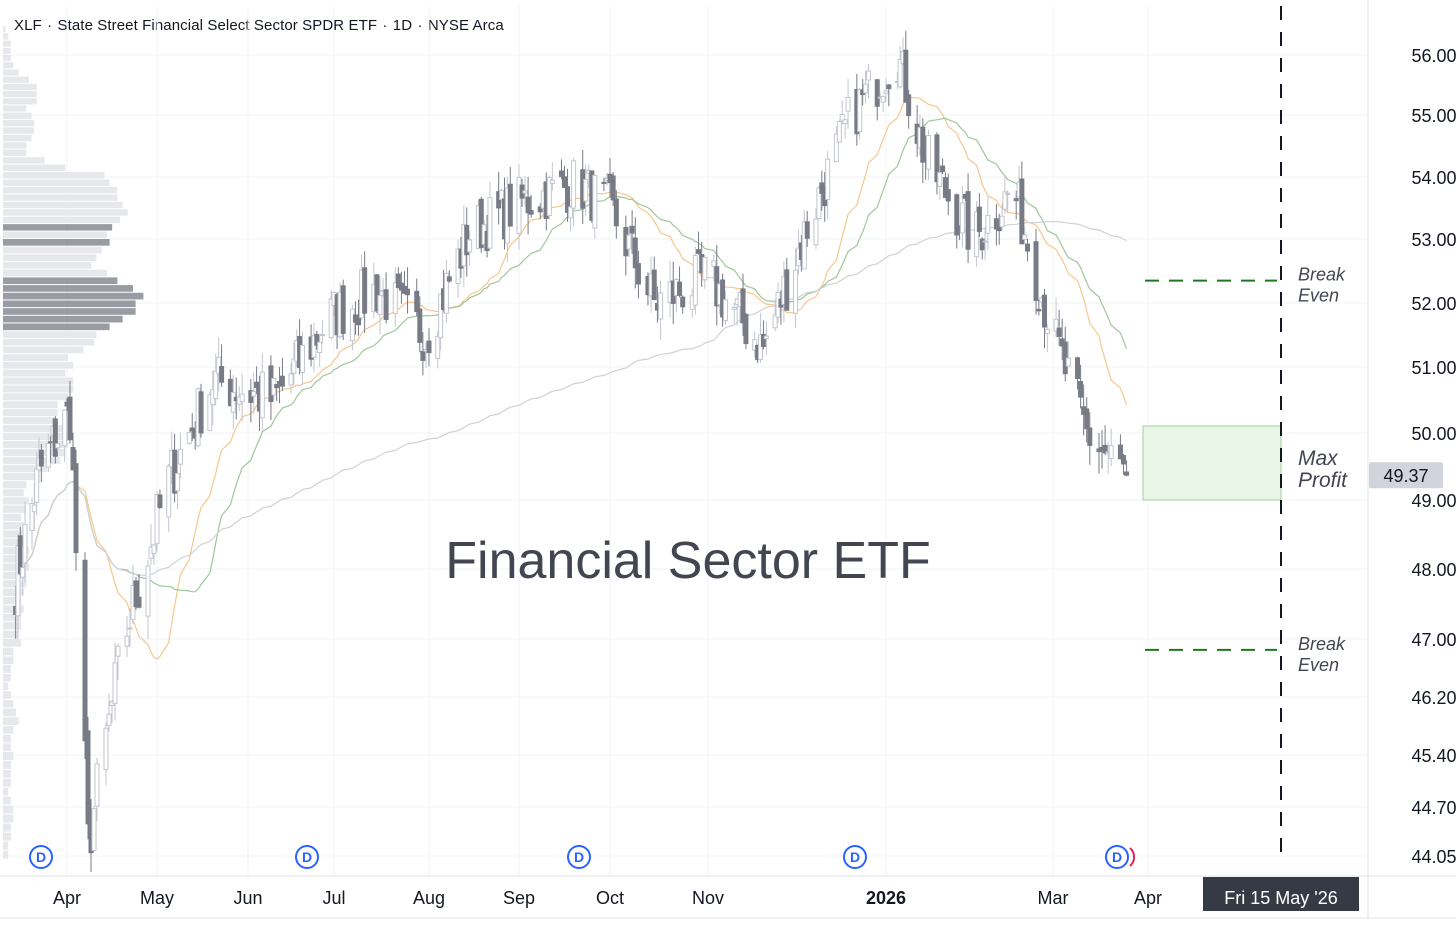  Describe the element at coordinates (28, 25) in the screenshot. I see `symbol: XLF` at that location.